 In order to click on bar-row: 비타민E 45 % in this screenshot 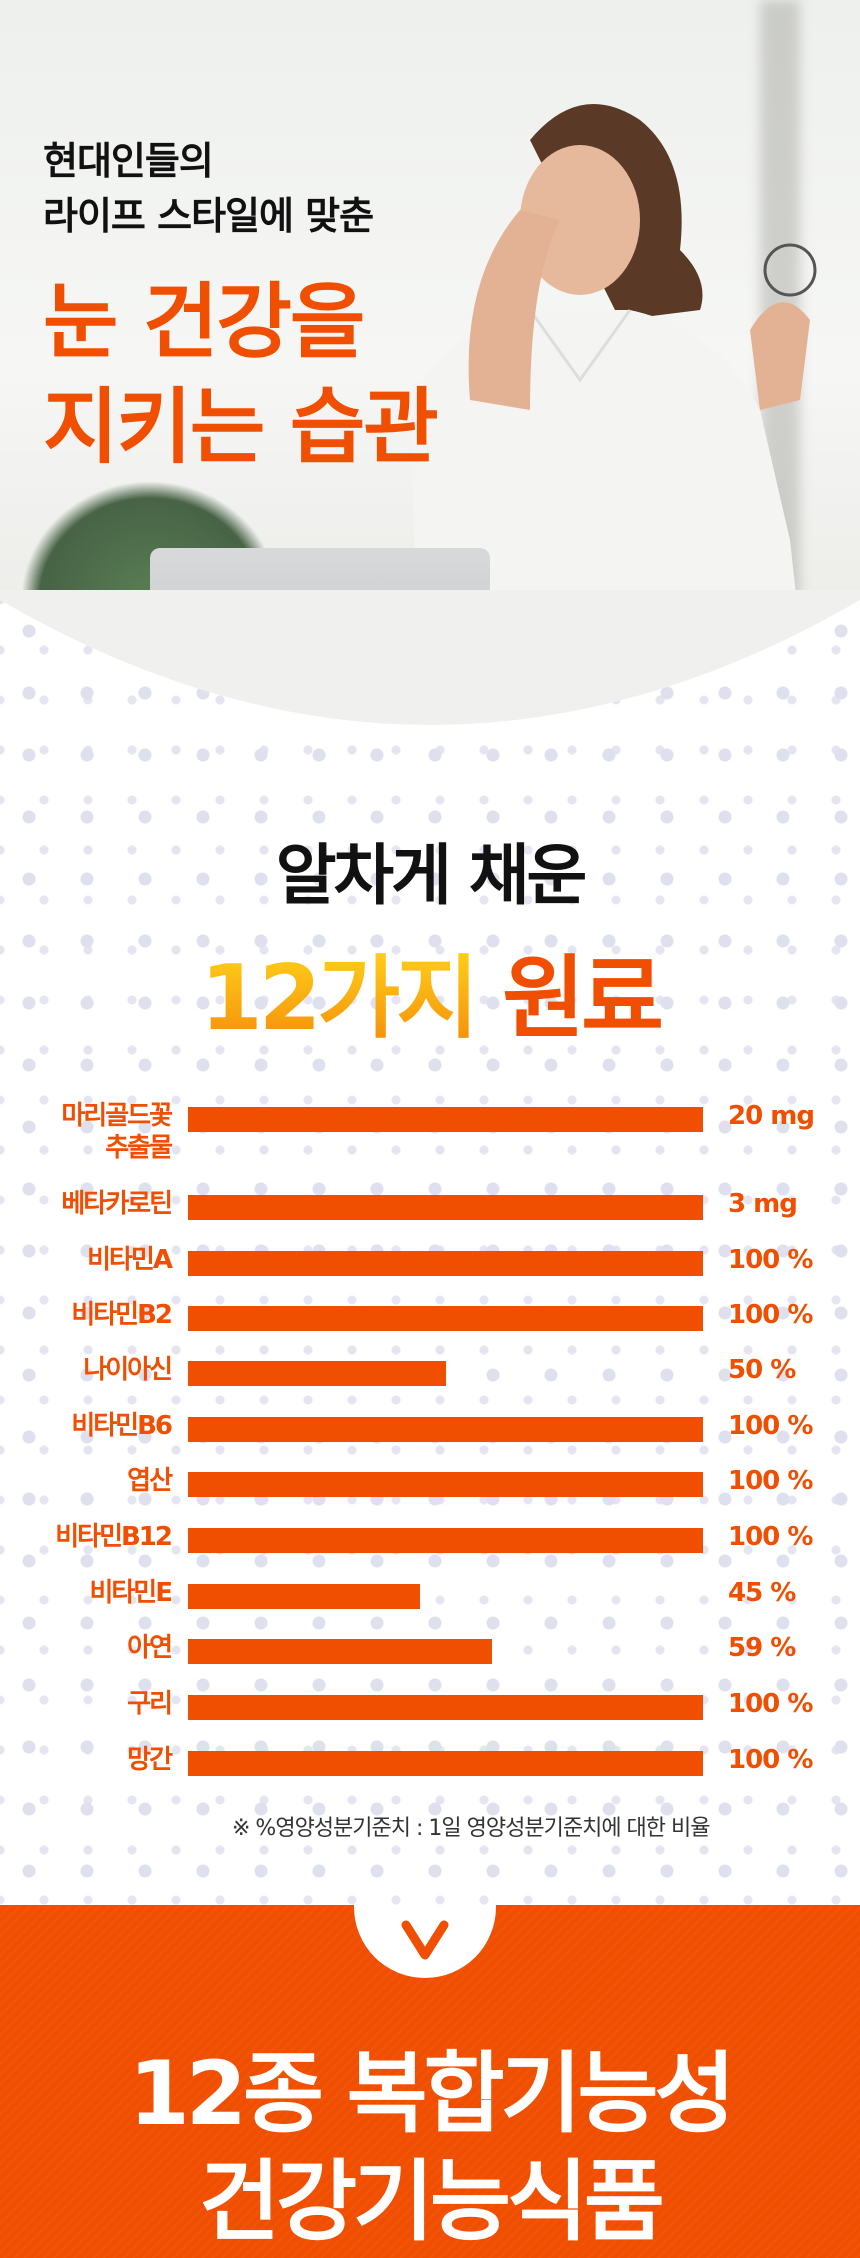, I will do `click(430, 1597)`.